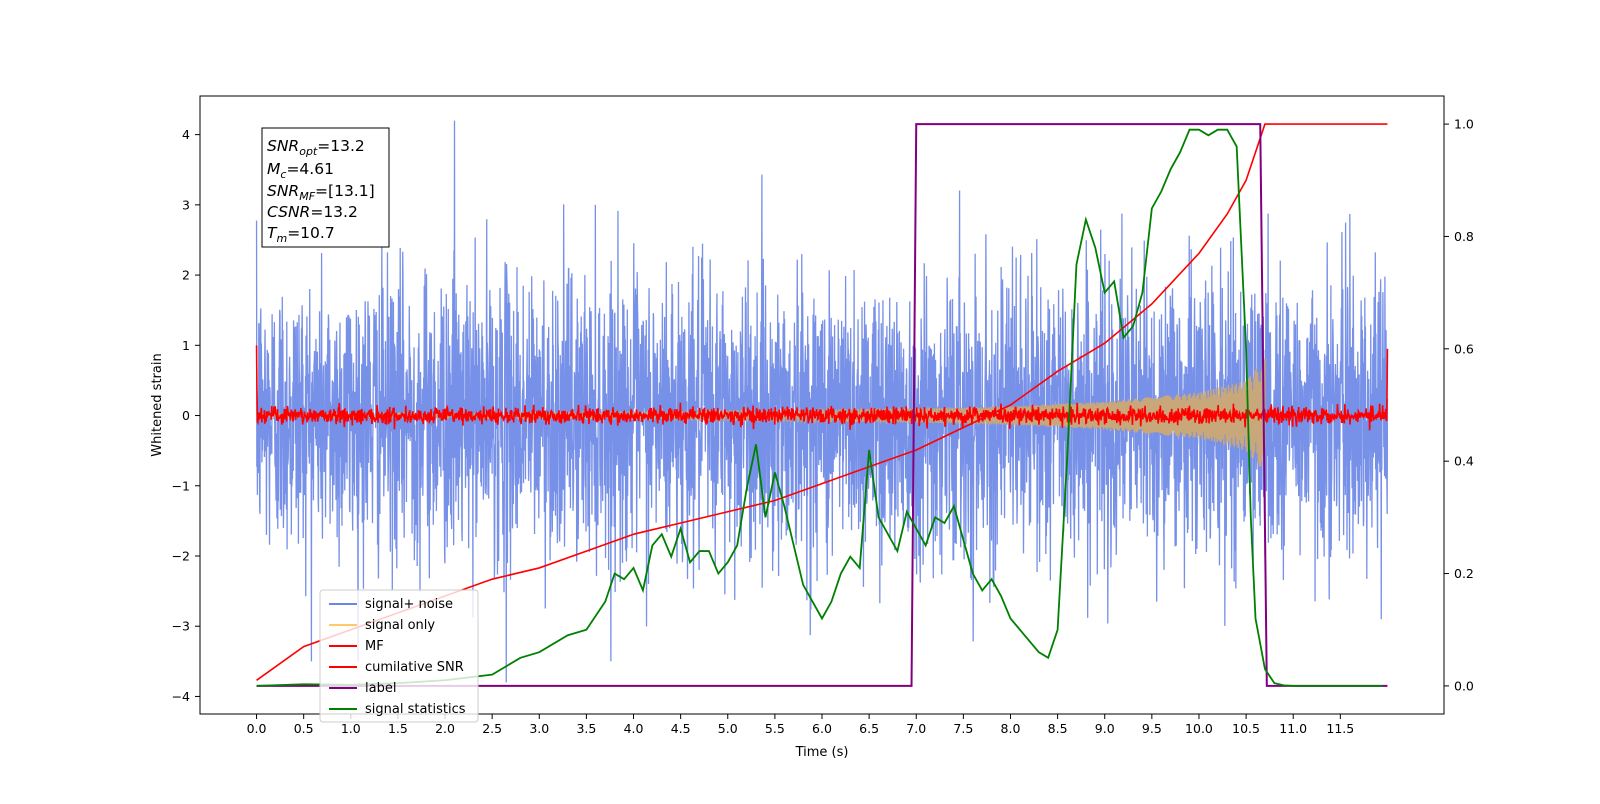 Image resolution: width=1600 pixels, height=804 pixels. I want to click on x-tick-label: 11.0, so click(1293, 728).